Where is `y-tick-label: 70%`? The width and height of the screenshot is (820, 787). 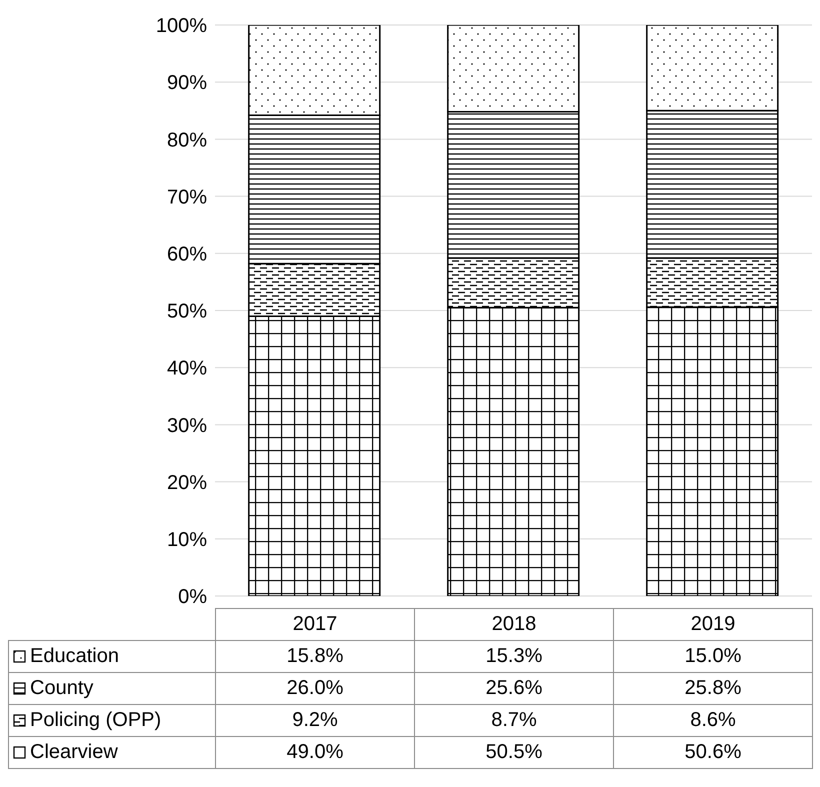
y-tick-label: 70% is located at coordinates (187, 197).